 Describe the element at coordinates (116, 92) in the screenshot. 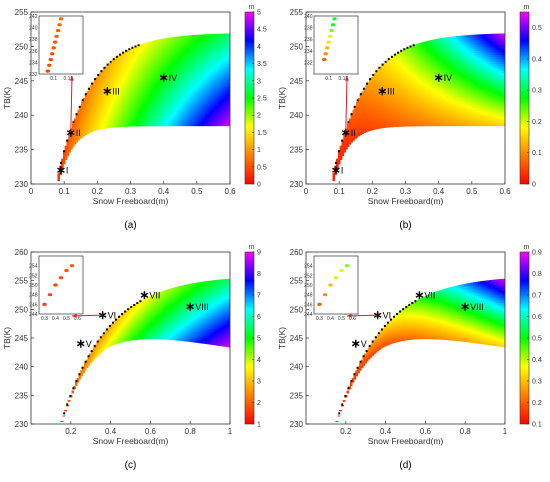

I see `annotation-label: III` at that location.